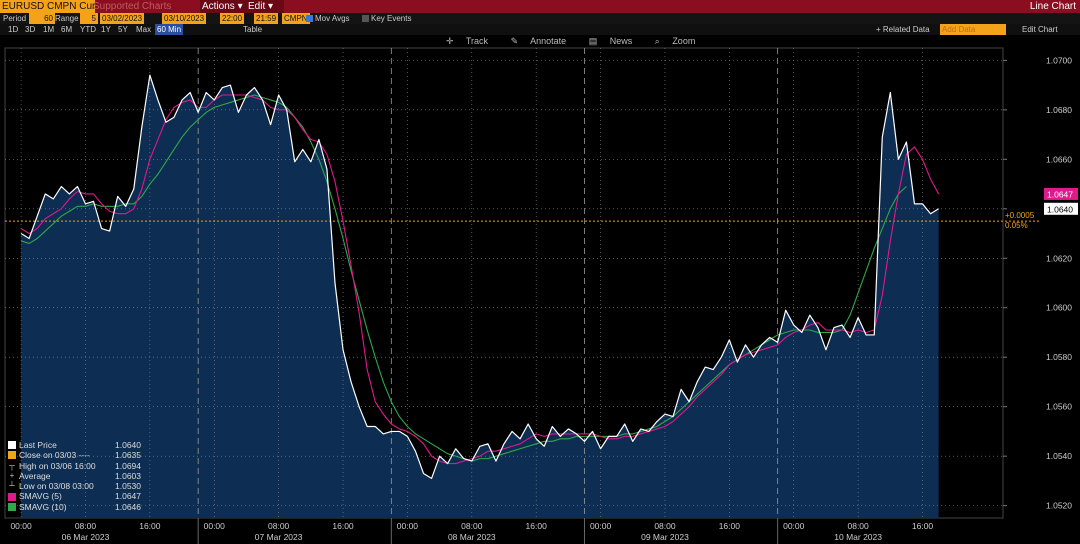  I want to click on edit-menu: Edit ▾, so click(265, 6).